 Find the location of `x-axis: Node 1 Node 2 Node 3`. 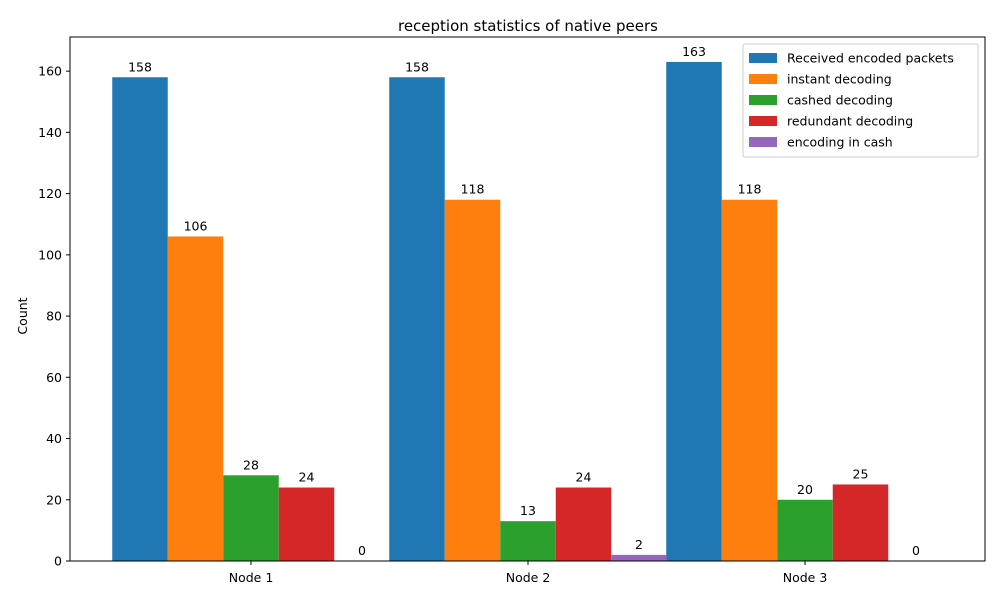

x-axis: Node 1 Node 2 Node 3 is located at coordinates (528, 573).